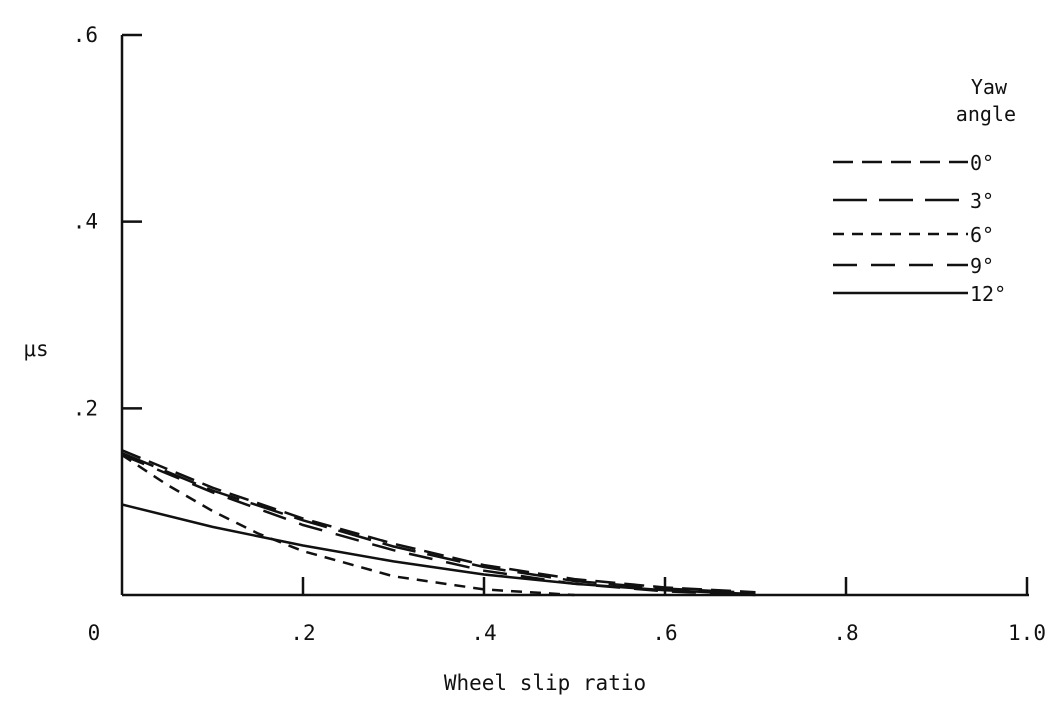  Describe the element at coordinates (85, 35) in the screenshot. I see `y-tick-label: .6` at that location.